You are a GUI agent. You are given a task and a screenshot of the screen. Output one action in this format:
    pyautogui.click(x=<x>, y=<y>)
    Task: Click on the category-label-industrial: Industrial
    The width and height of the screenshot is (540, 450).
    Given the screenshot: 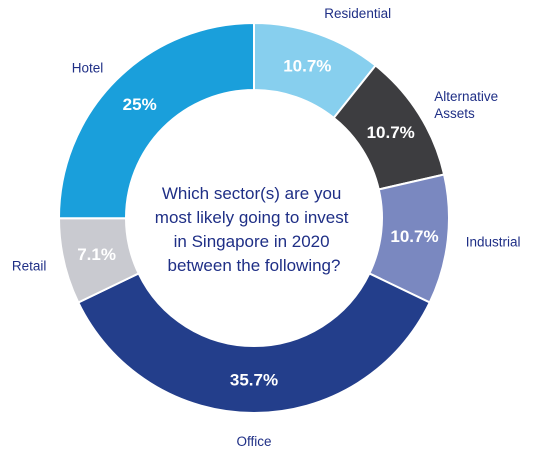 What is the action you would take?
    pyautogui.click(x=493, y=242)
    